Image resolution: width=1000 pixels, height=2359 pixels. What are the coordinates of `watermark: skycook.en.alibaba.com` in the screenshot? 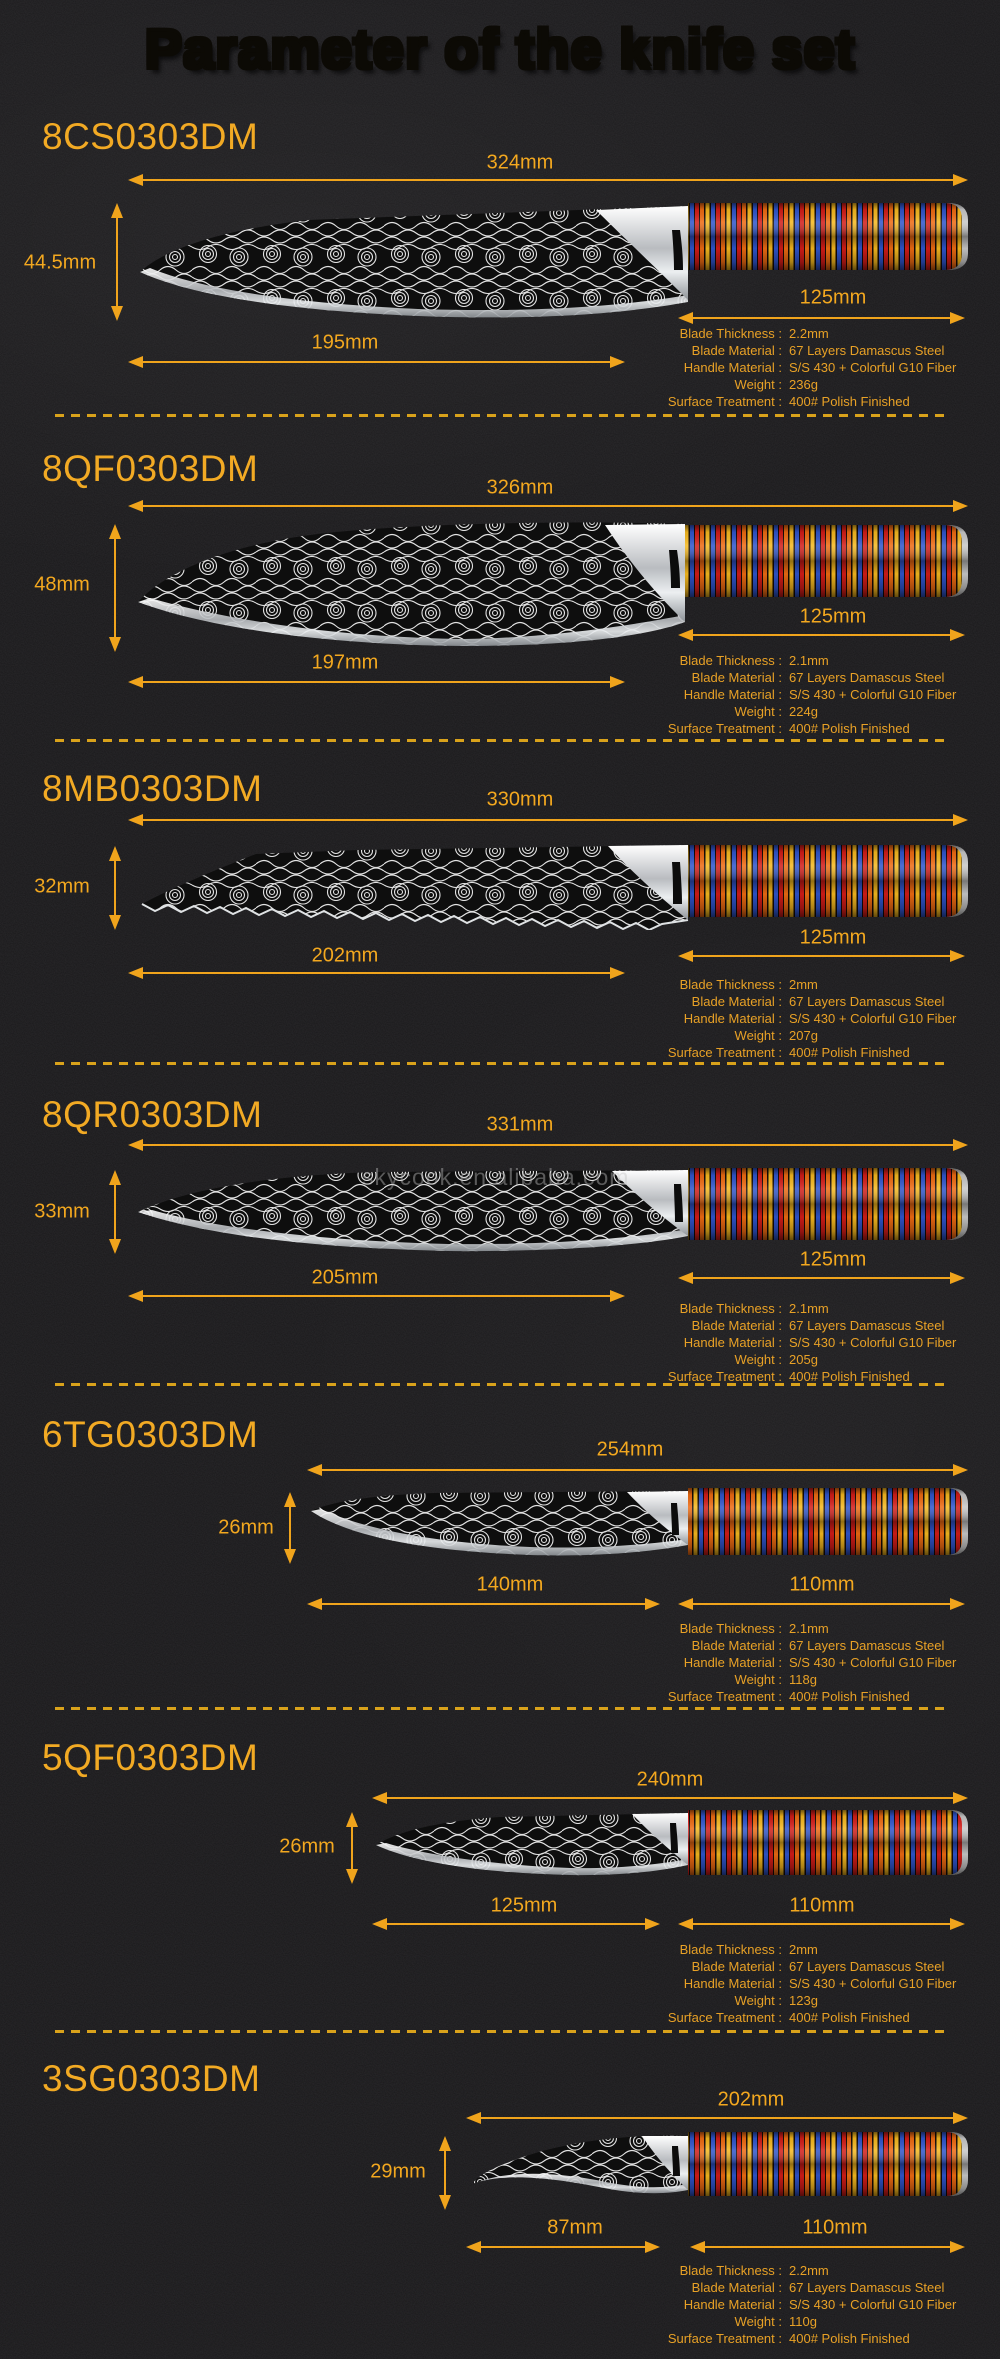 It's located at (496, 1177).